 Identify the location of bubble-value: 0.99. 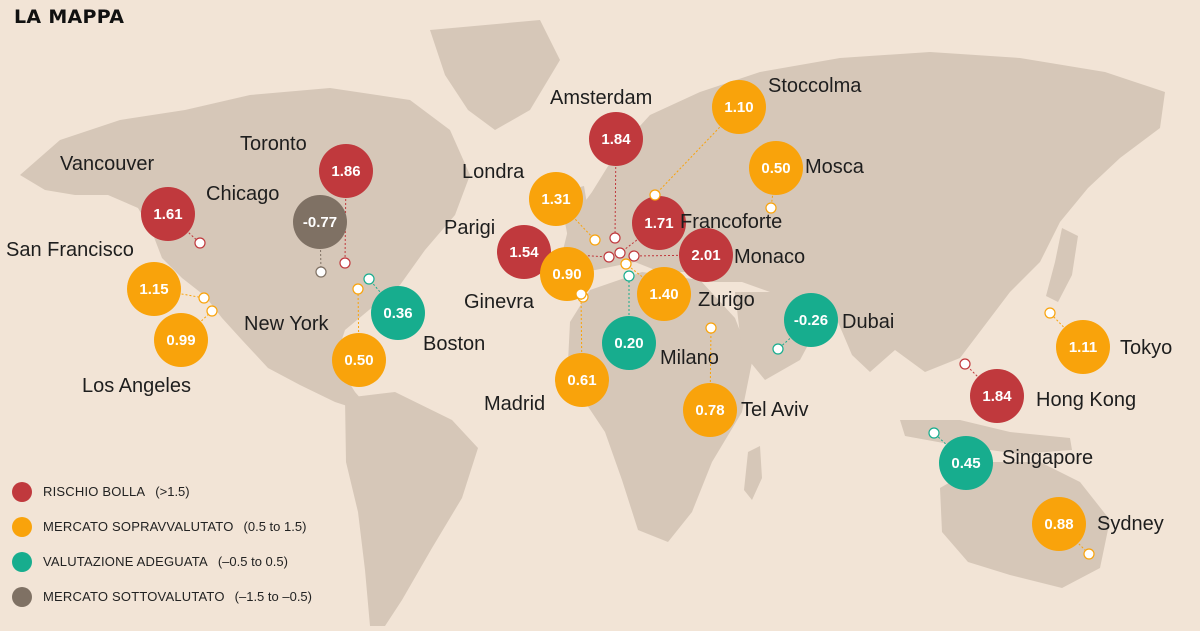
(180, 340).